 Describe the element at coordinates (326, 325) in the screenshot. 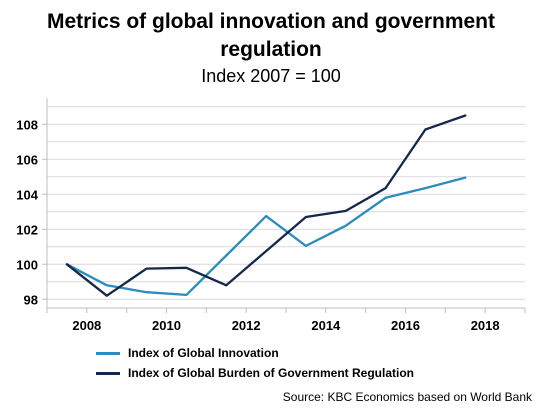

I see `x-tick-label: 2014` at that location.